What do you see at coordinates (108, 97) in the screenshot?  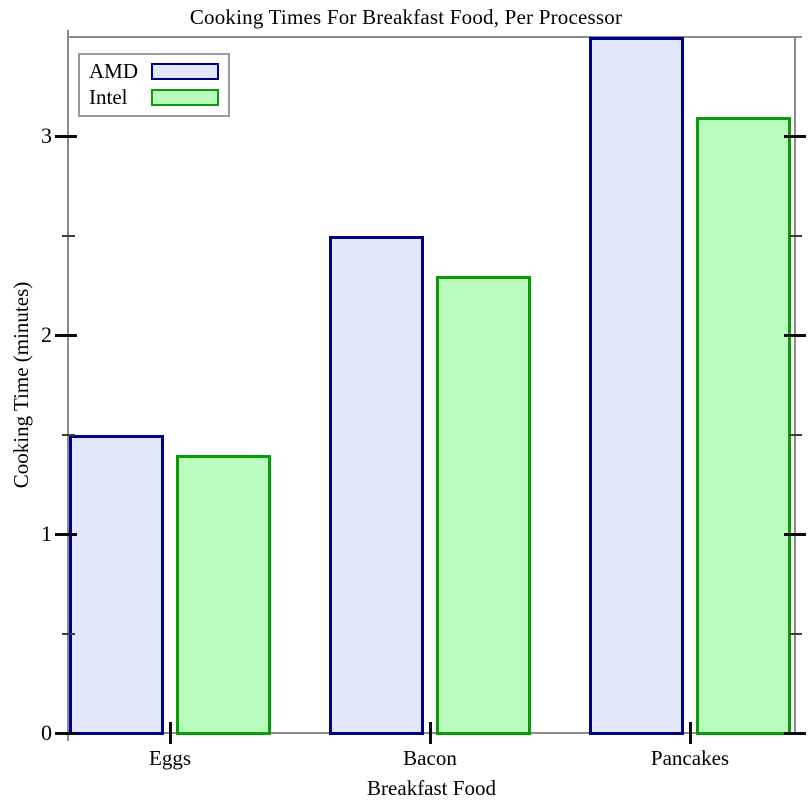 I see `legend-label-intel: Intel` at bounding box center [108, 97].